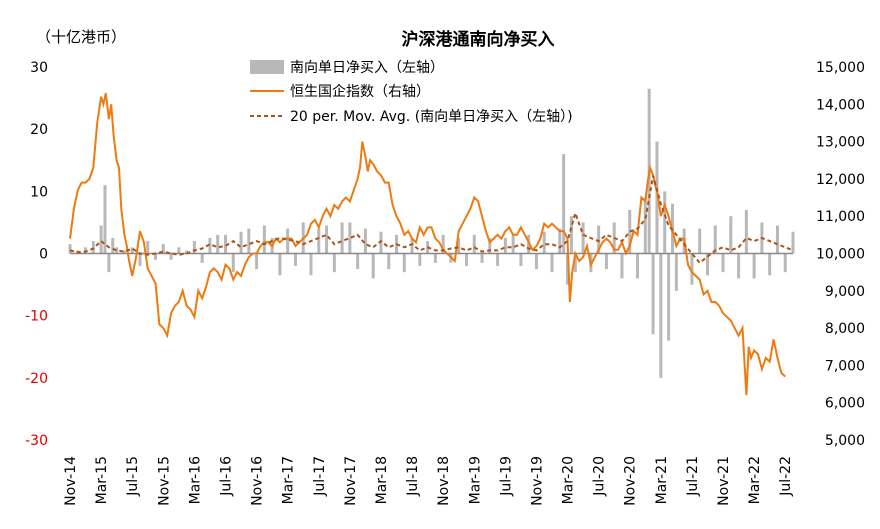  I want to click on x-tick-label: Mar-15, so click(102, 480).